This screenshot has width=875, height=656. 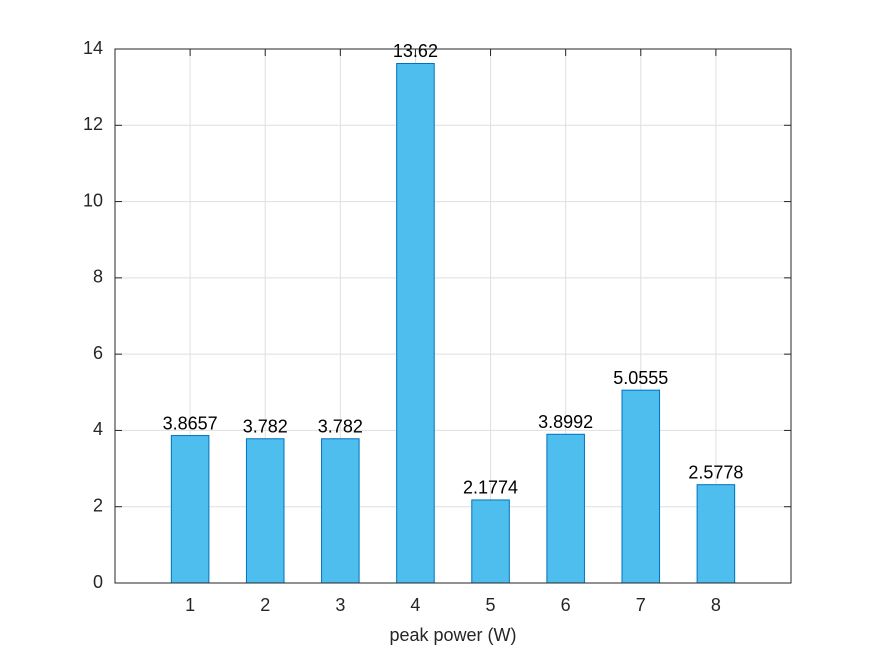 What do you see at coordinates (452, 635) in the screenshot?
I see `x-axis-label: peak power (W)` at bounding box center [452, 635].